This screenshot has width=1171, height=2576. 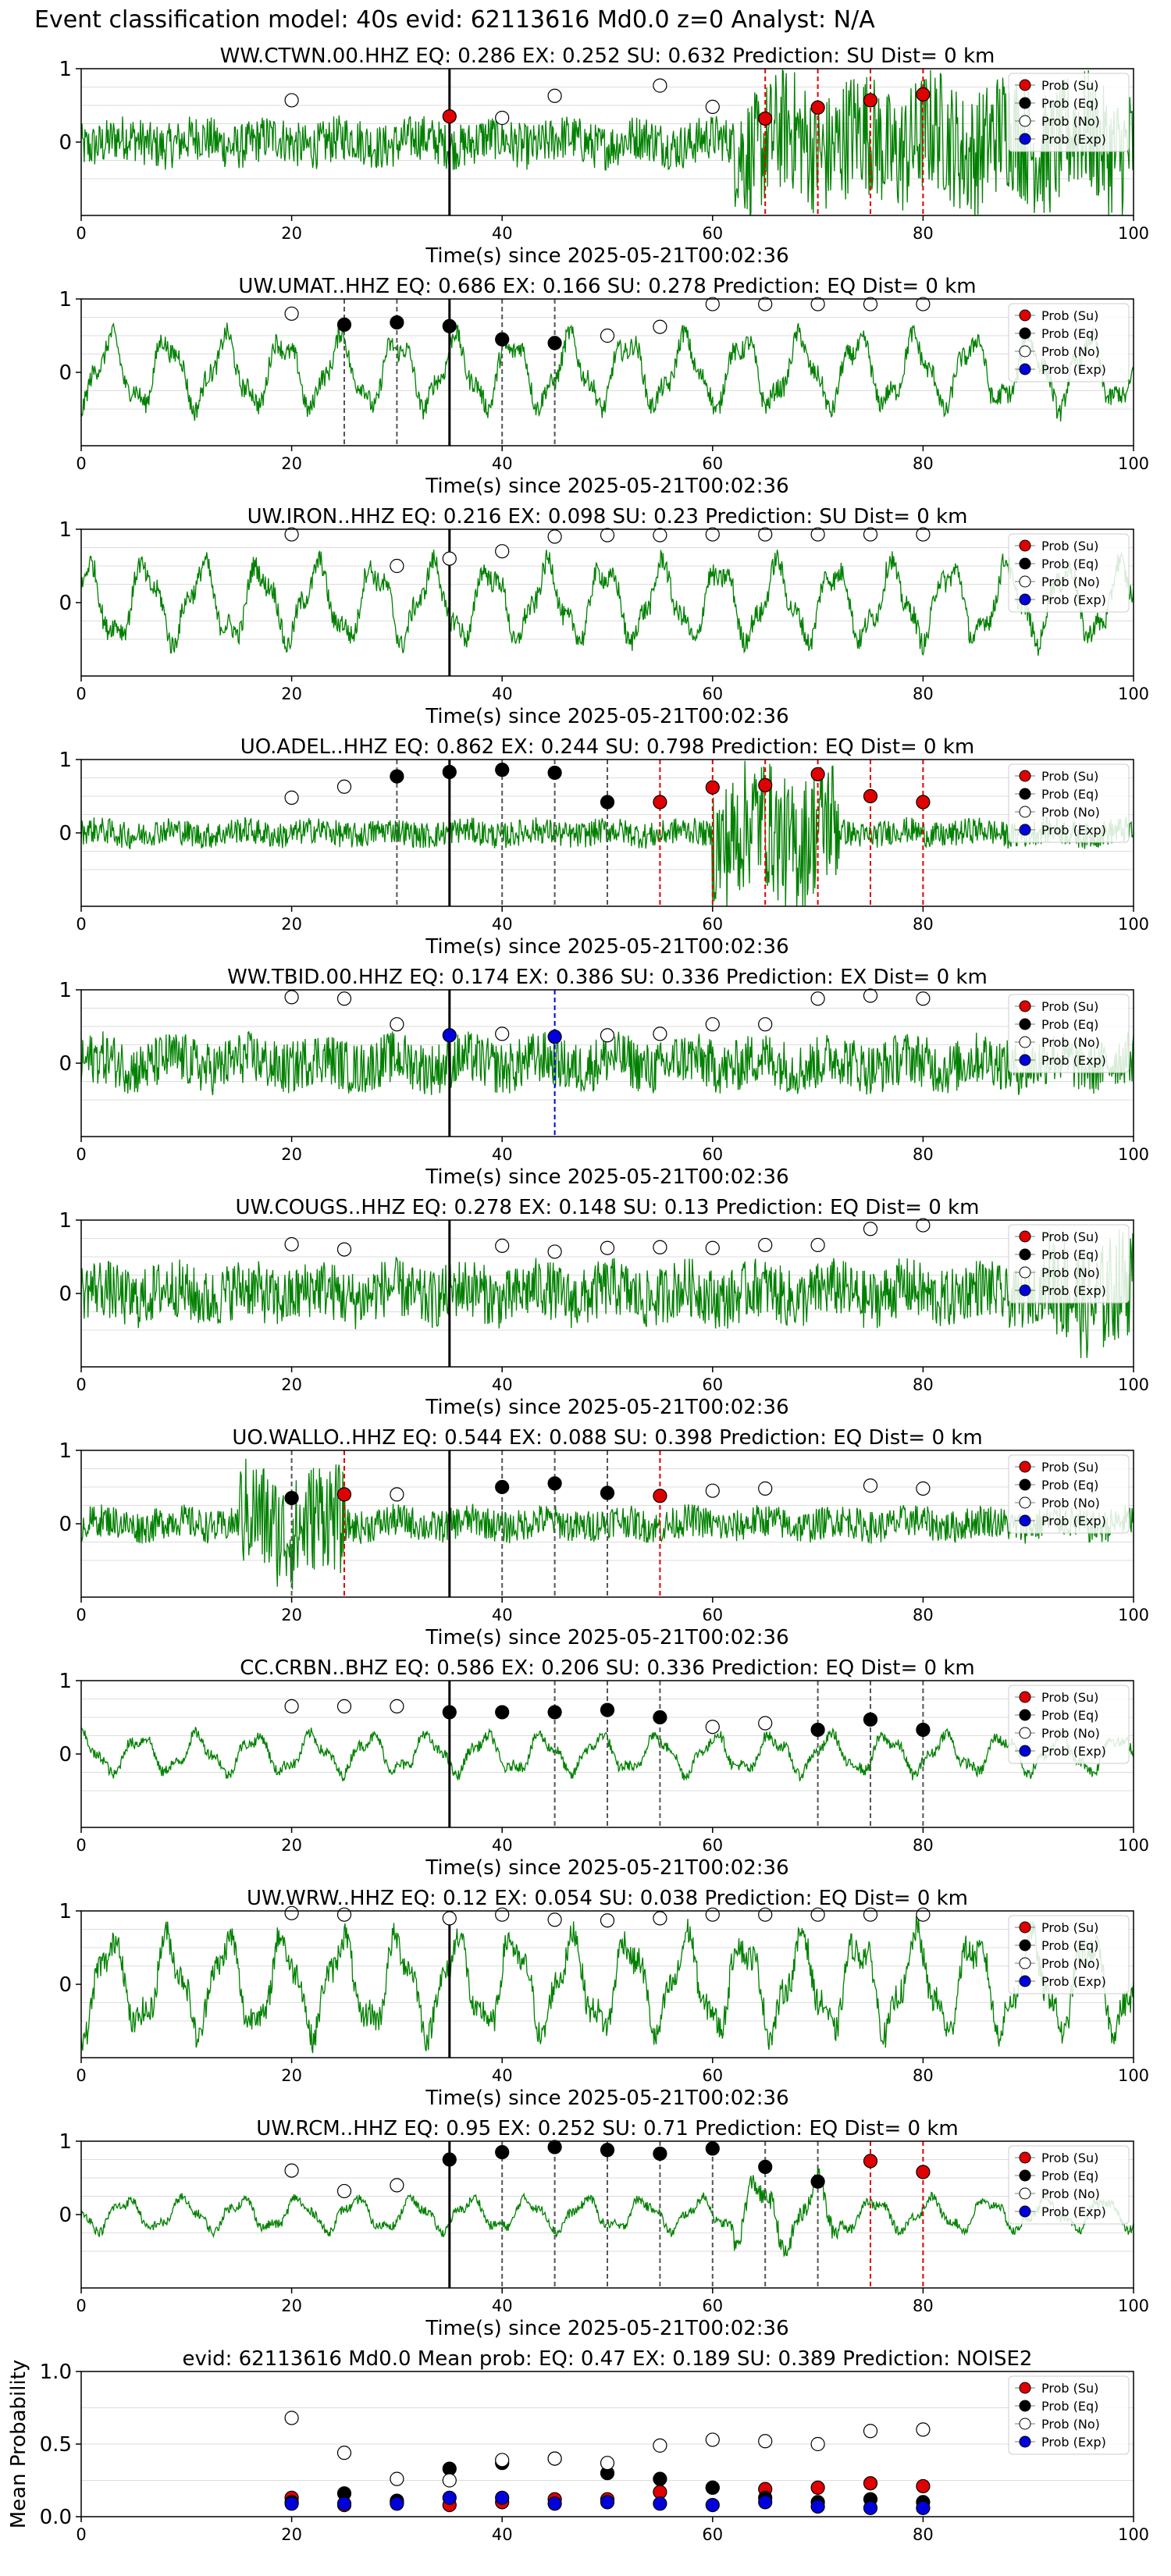 I want to click on prob-point-exp, so click(x=450, y=1035).